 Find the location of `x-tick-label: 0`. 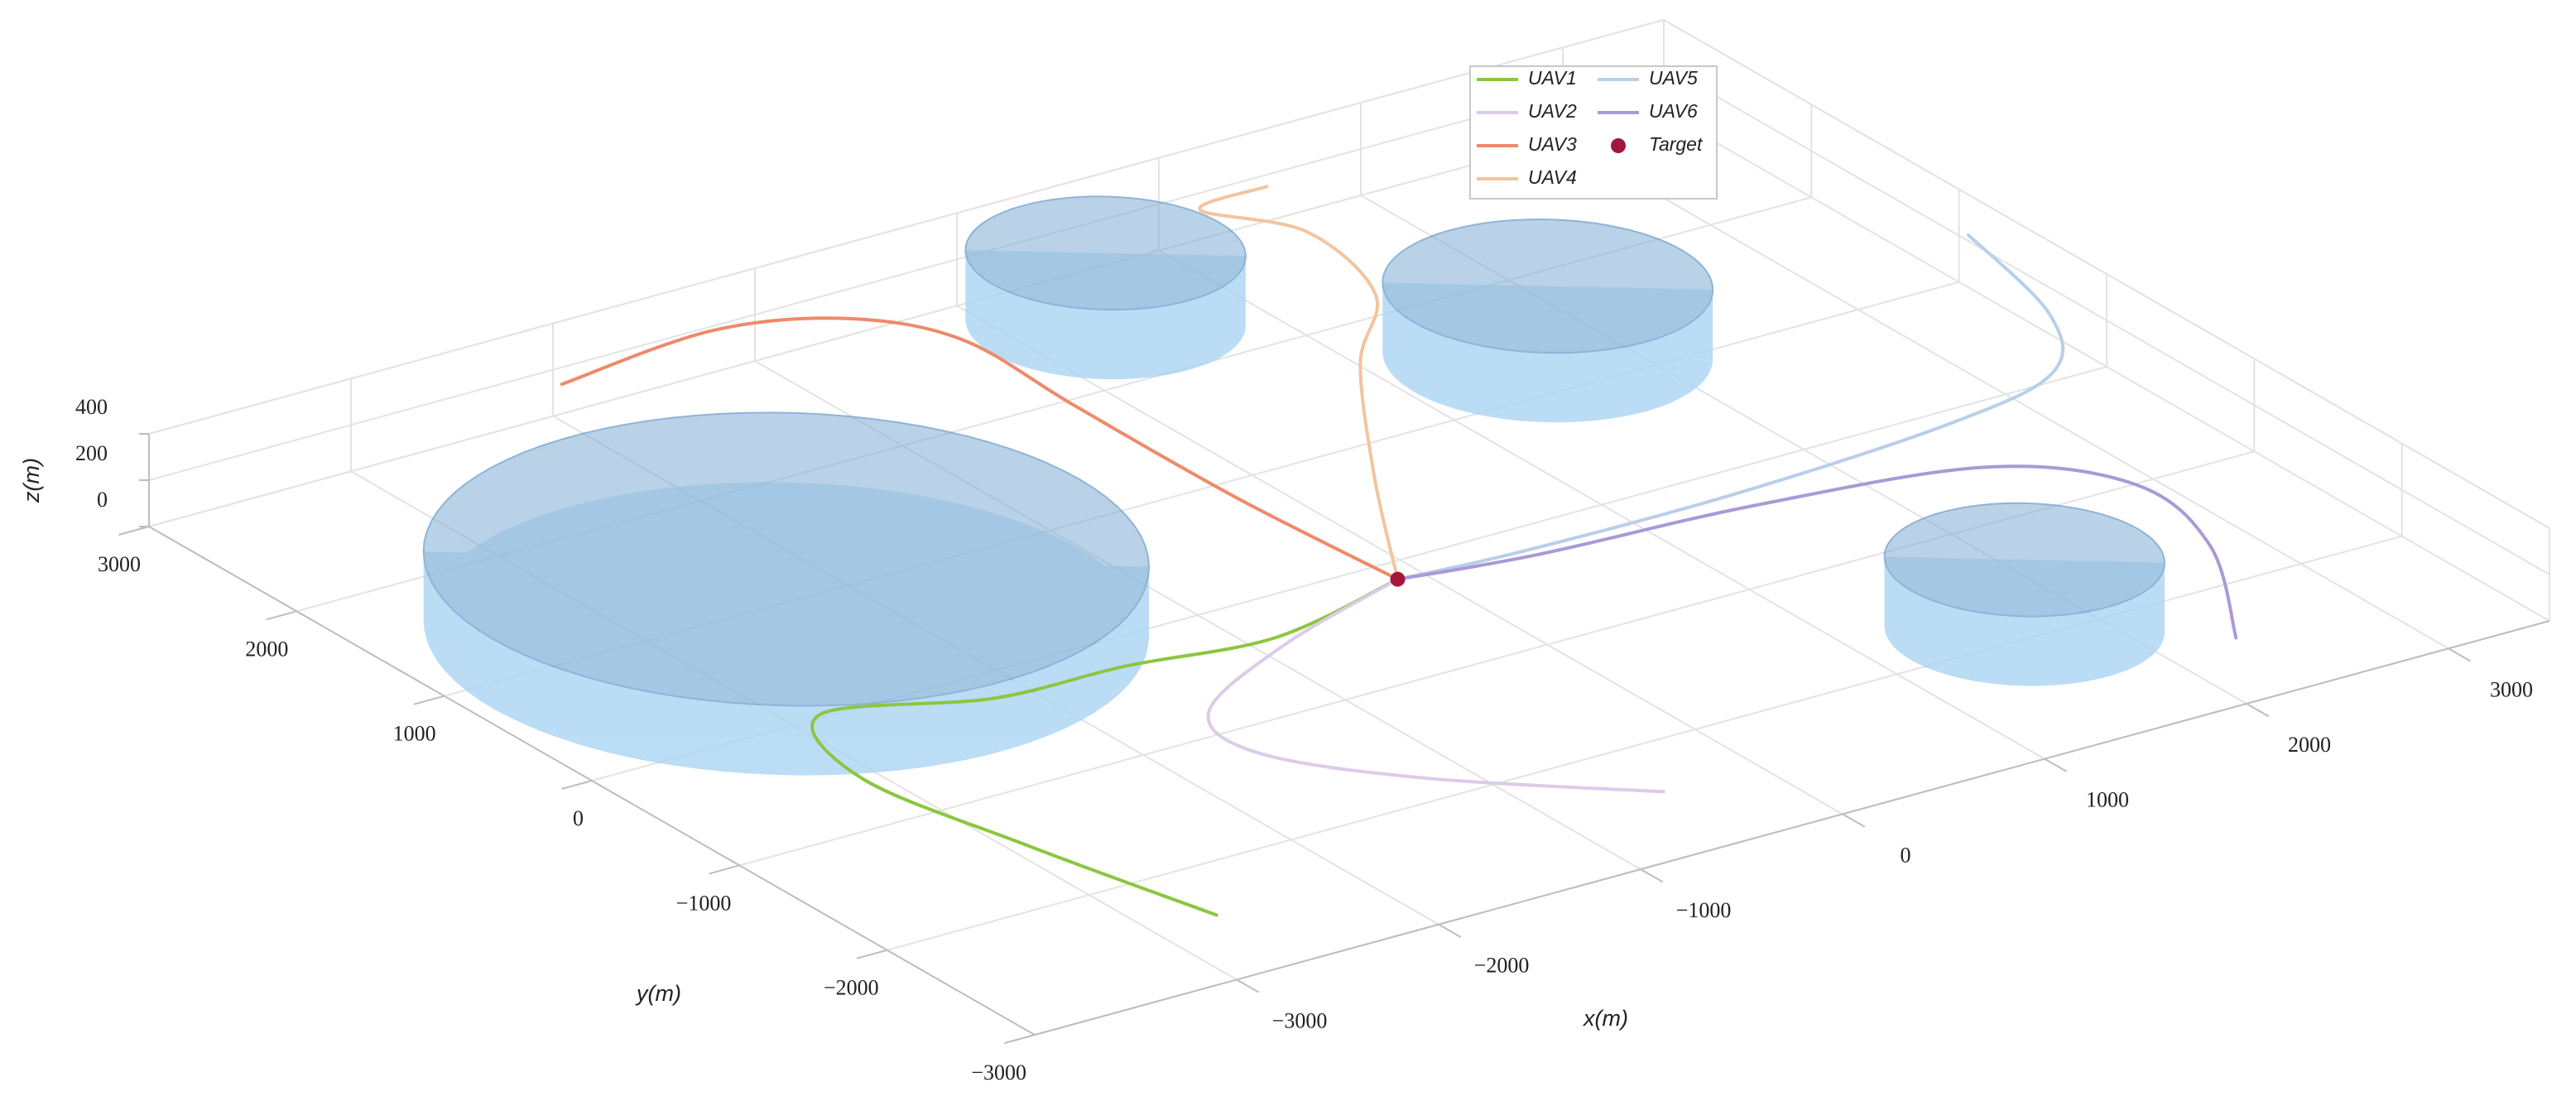

x-tick-label: 0 is located at coordinates (1906, 855).